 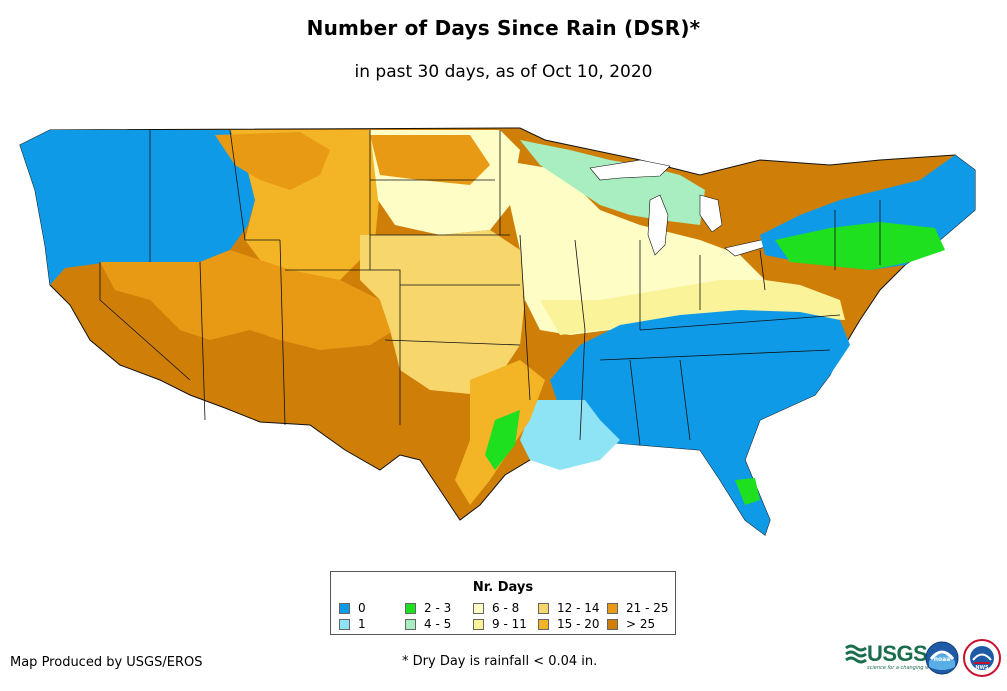 I want to click on legend-label: 6 - 8, so click(x=506, y=608).